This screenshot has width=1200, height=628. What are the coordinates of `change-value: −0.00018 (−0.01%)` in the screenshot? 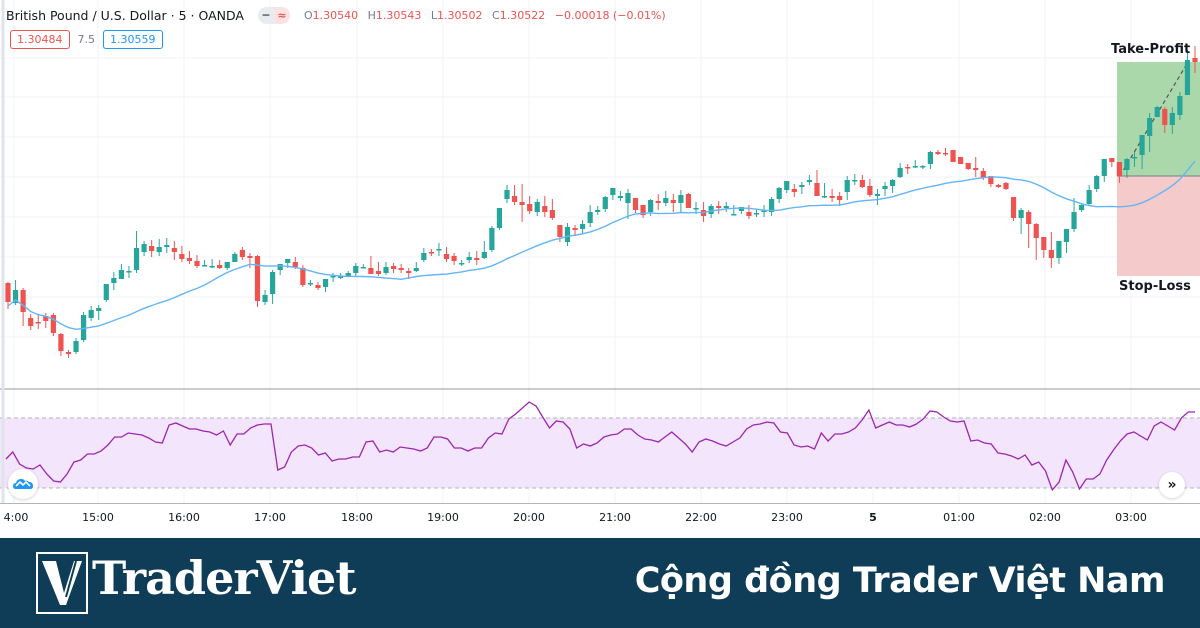 It's located at (610, 15).